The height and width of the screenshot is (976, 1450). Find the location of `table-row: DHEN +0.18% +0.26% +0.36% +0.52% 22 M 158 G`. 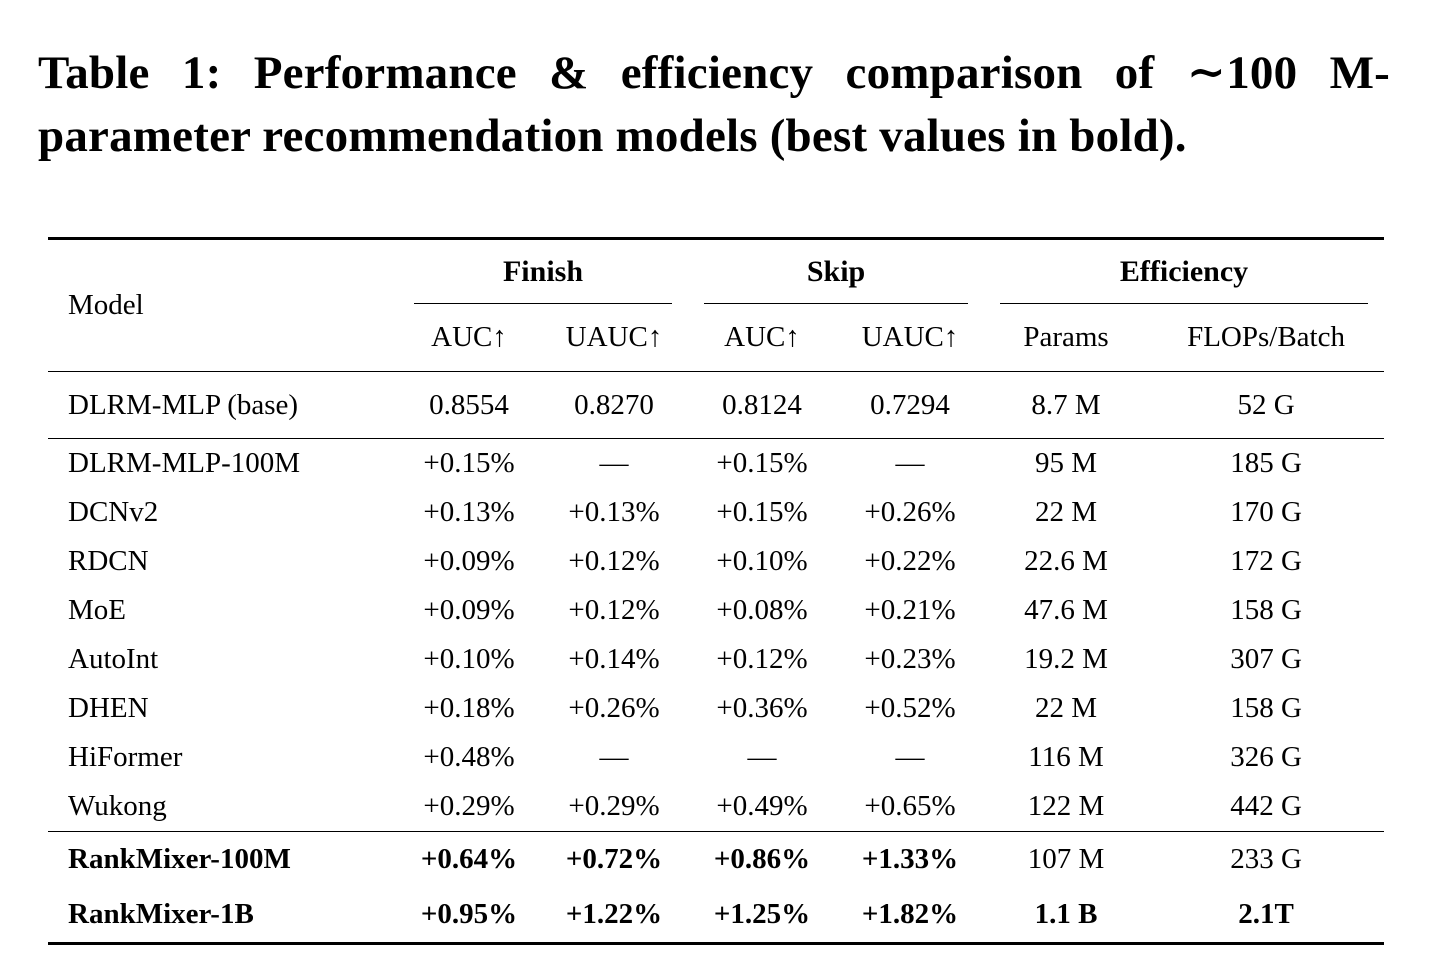

table-row: DHEN +0.18% +0.26% +0.36% +0.52% 22 M 158 G is located at coordinates (716, 708).